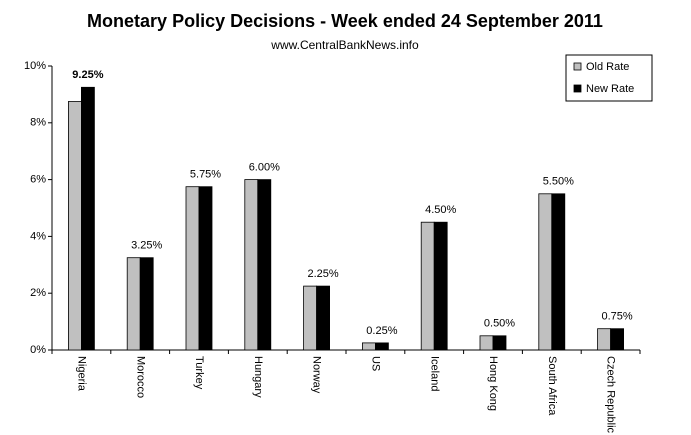 This screenshot has height=435, width=691. I want to click on data-label: 9.25%, so click(87, 75).